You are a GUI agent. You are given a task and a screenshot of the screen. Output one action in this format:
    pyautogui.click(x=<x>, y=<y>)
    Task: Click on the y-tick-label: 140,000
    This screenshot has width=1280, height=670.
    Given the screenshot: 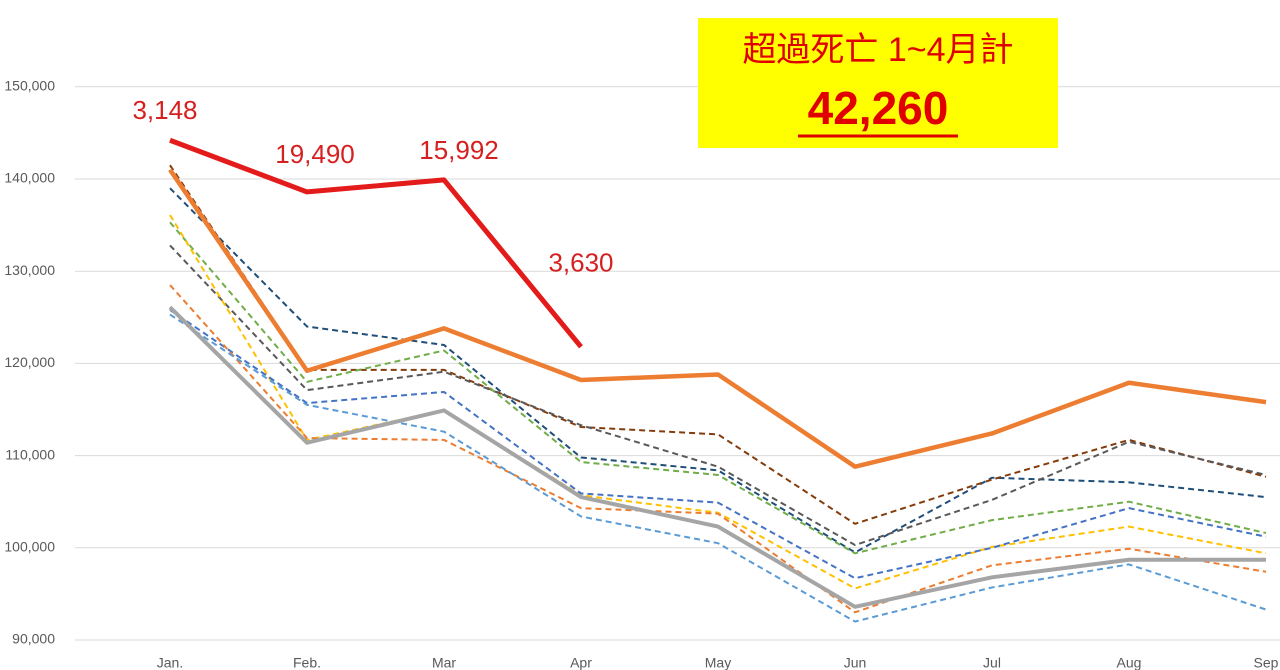 What is the action you would take?
    pyautogui.click(x=29, y=178)
    